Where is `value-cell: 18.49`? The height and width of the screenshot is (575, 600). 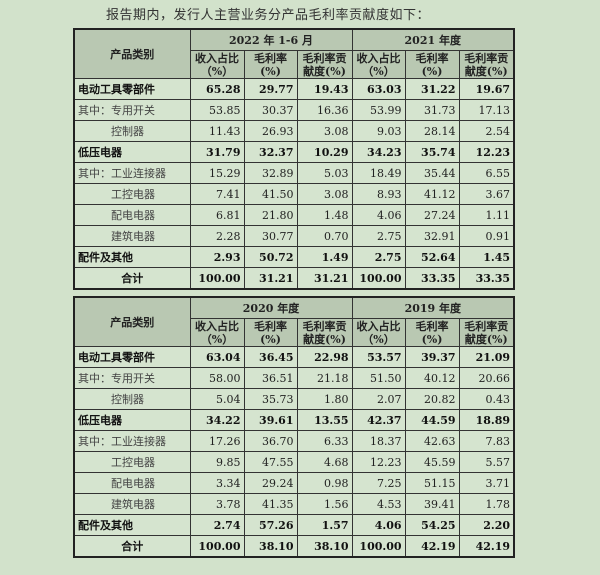
value-cell: 18.49 is located at coordinates (378, 173).